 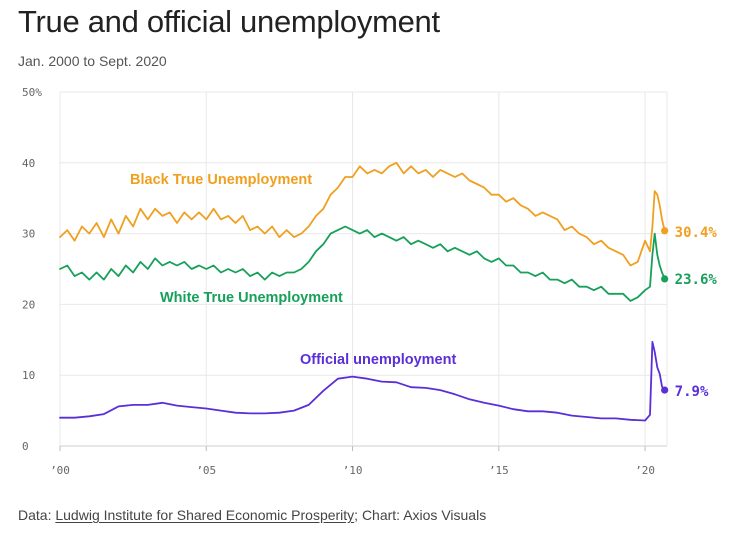 What do you see at coordinates (28, 234) in the screenshot?
I see `y-tick-label: 30` at bounding box center [28, 234].